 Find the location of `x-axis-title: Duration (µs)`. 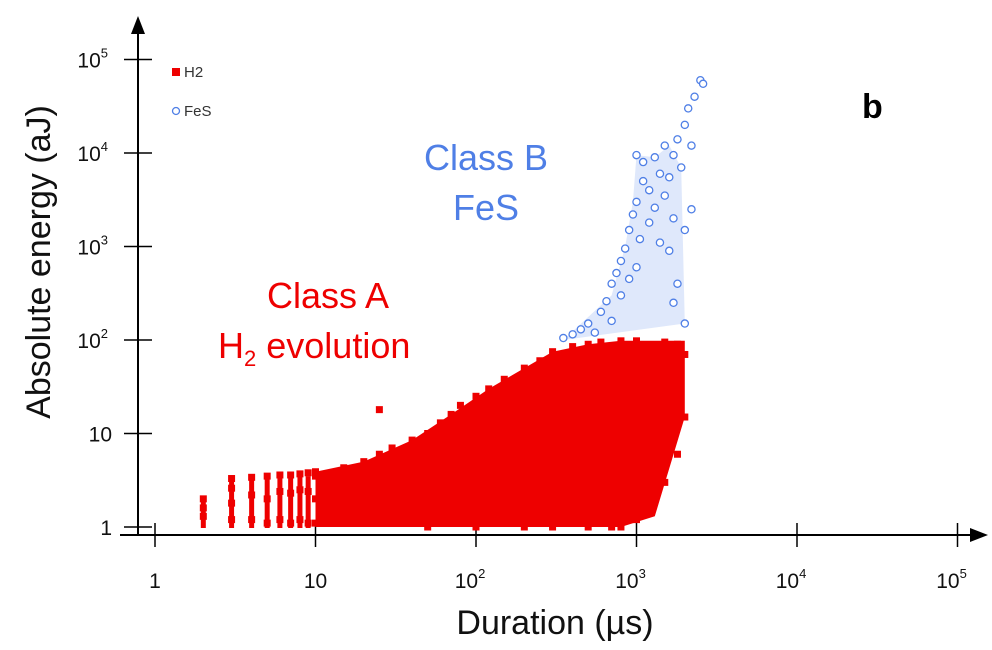

x-axis-title: Duration (µs) is located at coordinates (554, 623).